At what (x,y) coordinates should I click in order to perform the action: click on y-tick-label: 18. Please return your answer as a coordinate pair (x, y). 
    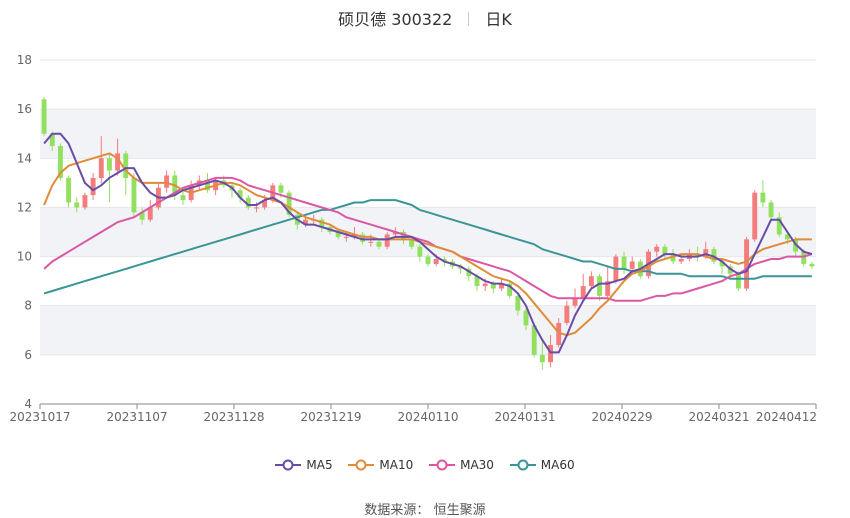
    Looking at the image, I should click on (24, 60).